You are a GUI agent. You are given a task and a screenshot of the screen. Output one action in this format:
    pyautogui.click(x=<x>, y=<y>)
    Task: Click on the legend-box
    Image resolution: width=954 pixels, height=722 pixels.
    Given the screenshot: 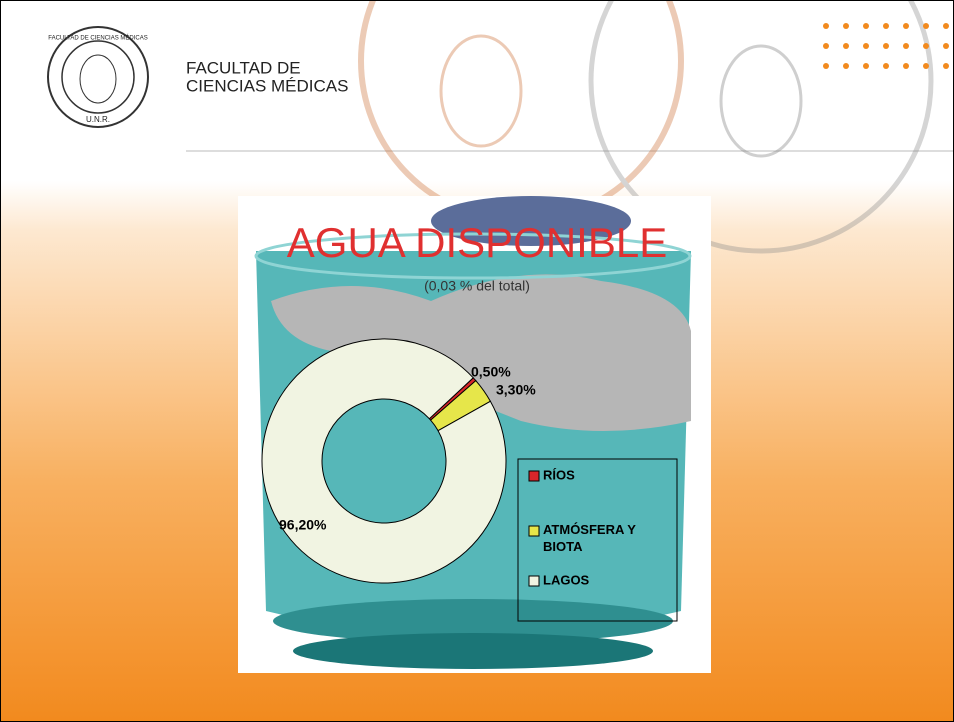 What is the action you would take?
    pyautogui.click(x=597, y=540)
    